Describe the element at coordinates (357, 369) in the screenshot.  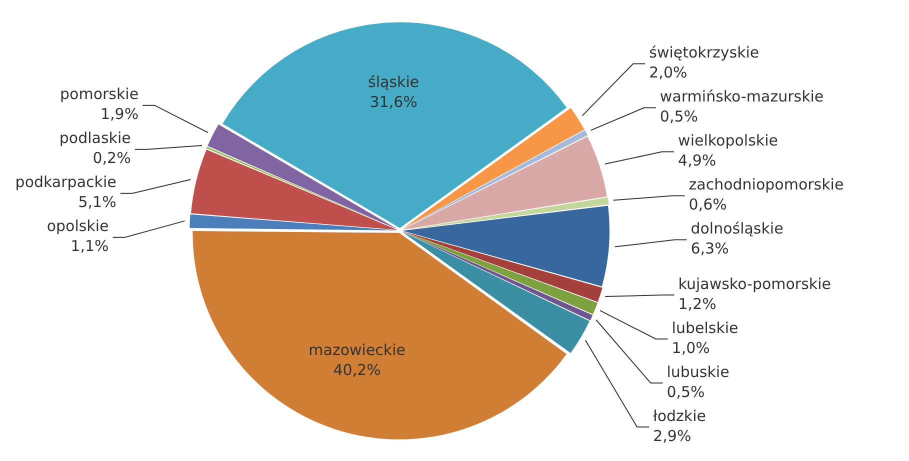
I see `data-label: 40,2%` at that location.